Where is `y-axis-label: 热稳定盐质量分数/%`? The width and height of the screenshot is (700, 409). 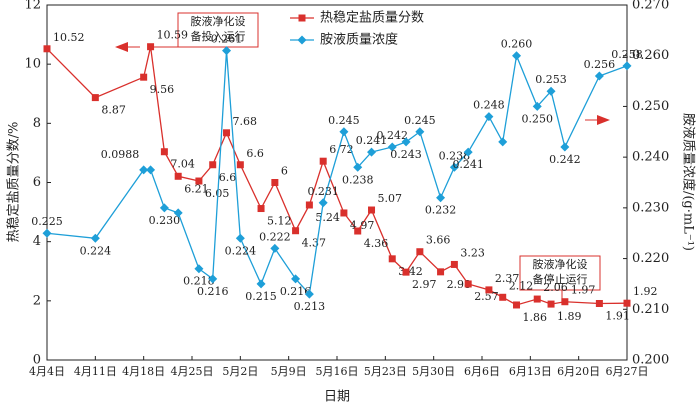
y-axis-label: 热稳定盐质量分数/% is located at coordinates (14, 182).